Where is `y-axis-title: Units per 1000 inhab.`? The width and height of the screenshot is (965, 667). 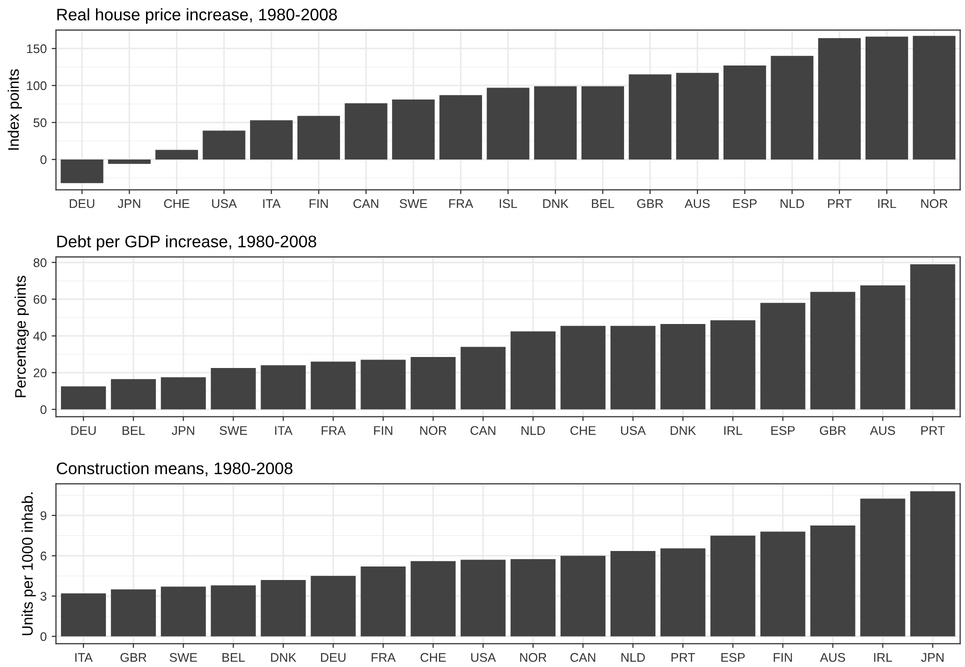 y-axis-title: Units per 1000 inhab. is located at coordinates (29, 564).